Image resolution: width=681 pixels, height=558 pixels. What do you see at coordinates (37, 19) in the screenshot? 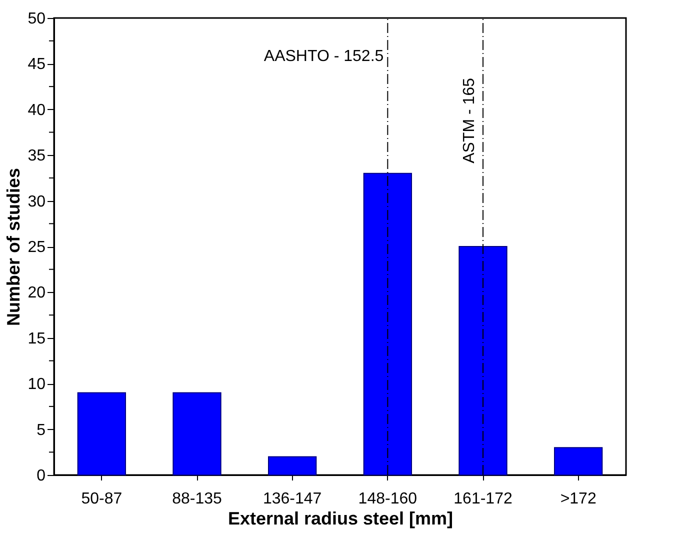
I see `y-tick-label: 50` at bounding box center [37, 19].